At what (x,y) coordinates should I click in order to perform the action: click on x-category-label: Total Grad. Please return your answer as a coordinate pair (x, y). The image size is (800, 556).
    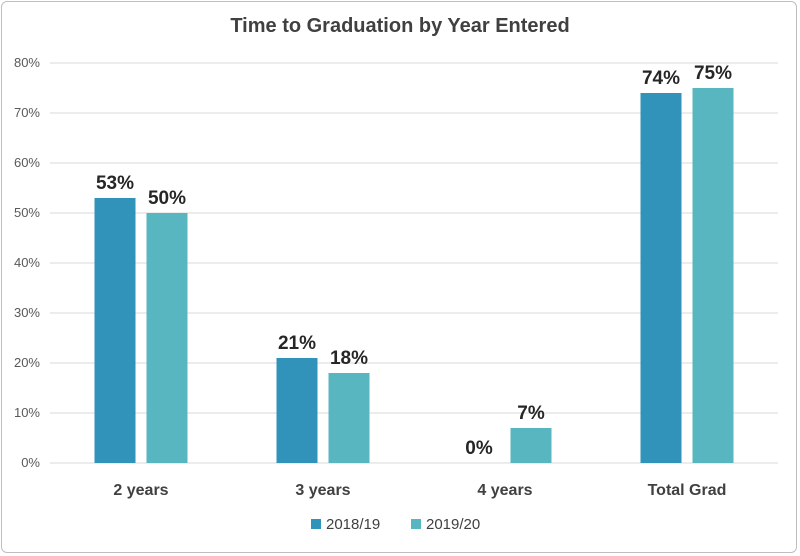
    Looking at the image, I should click on (687, 490).